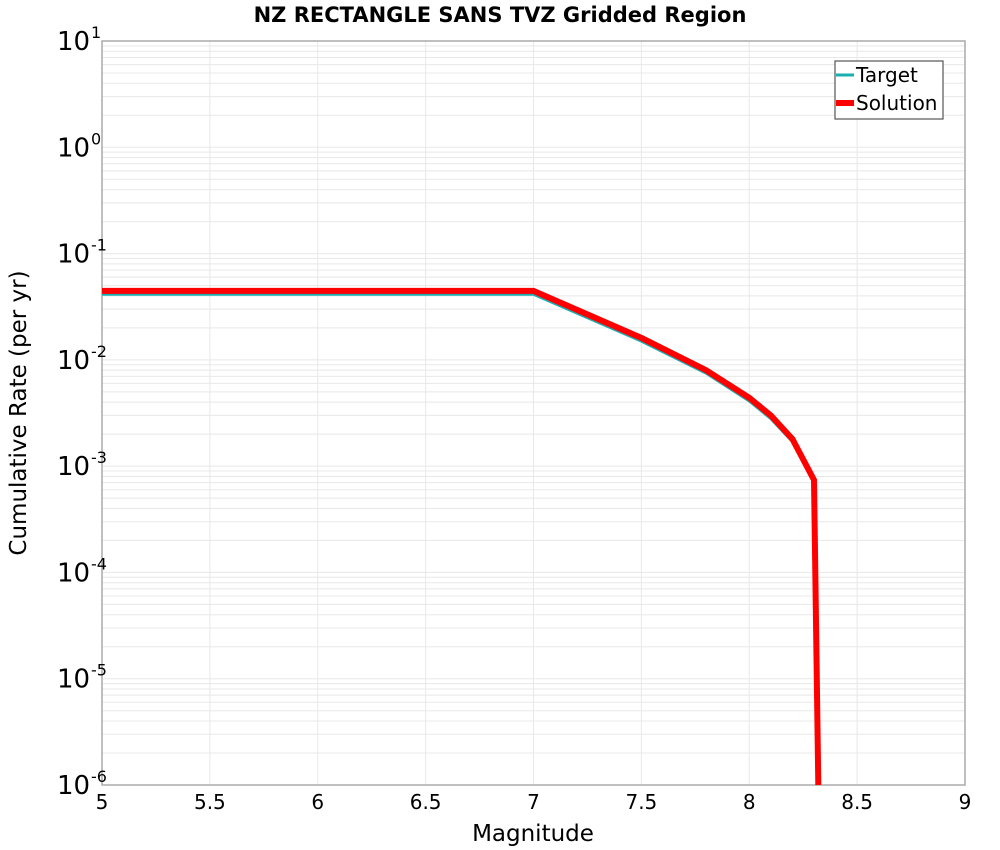  Describe the element at coordinates (99, 457) in the screenshot. I see `y-tick-exponent: -3` at that location.